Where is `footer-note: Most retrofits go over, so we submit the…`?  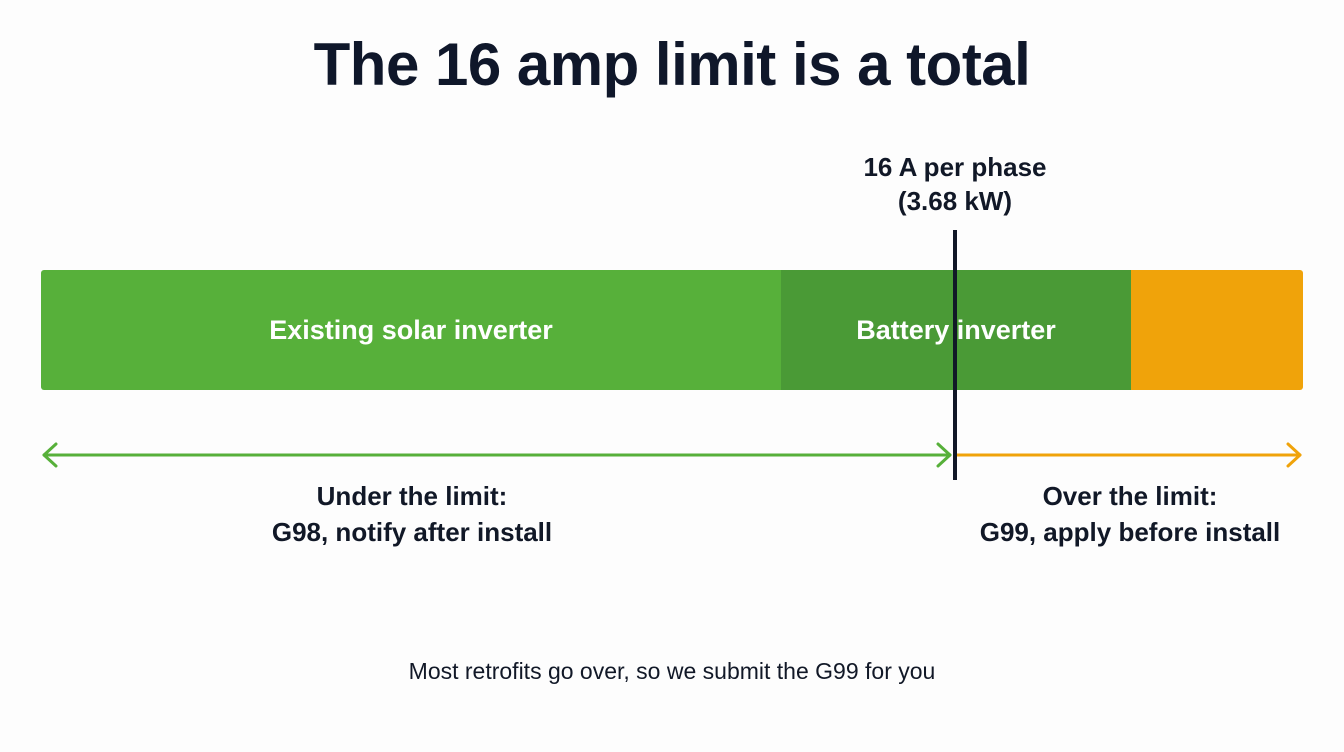
footer-note: Most retrofits go over, so we submit the… is located at coordinates (672, 671).